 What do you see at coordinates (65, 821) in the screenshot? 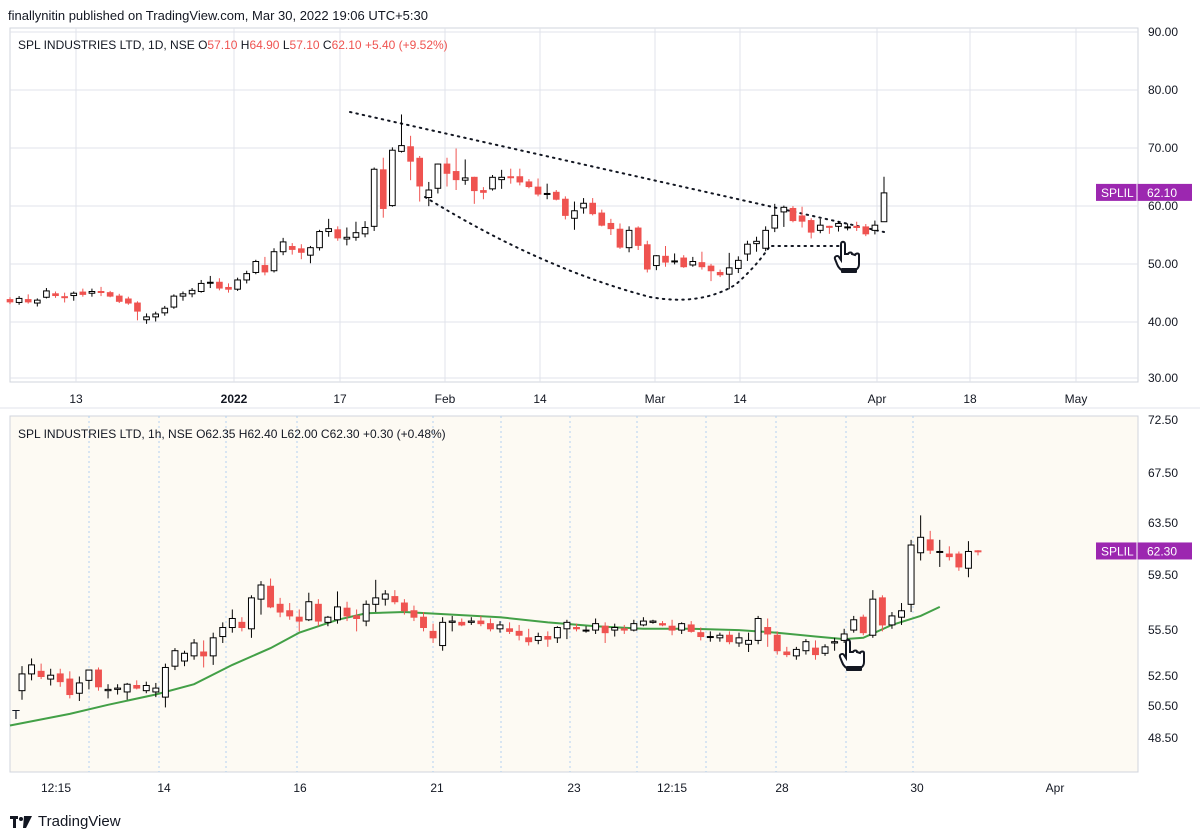
I see `tradingview-brand: TradingView` at bounding box center [65, 821].